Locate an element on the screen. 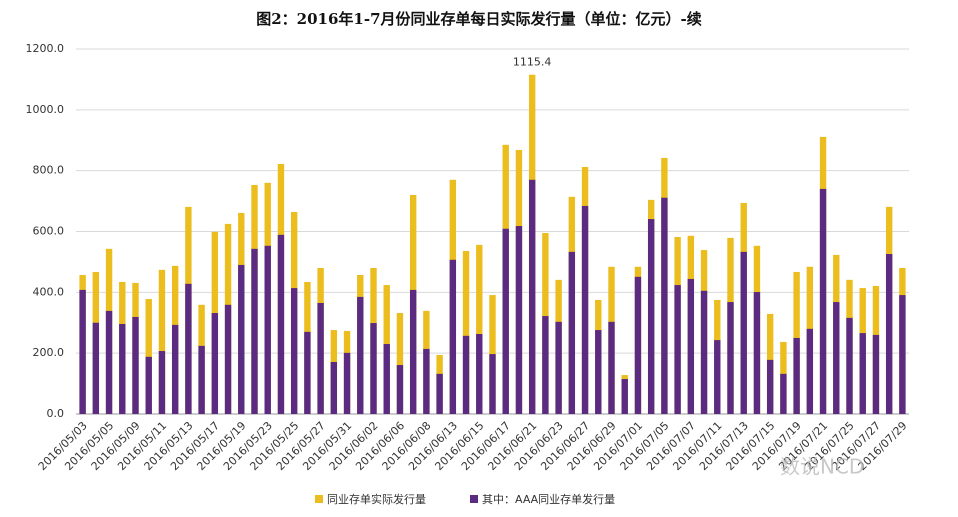 The width and height of the screenshot is (958, 517). chart-title: 图2：2016年1-7月份同业存单每日实际发行量（单位：亿元）-续 is located at coordinates (479, 19).